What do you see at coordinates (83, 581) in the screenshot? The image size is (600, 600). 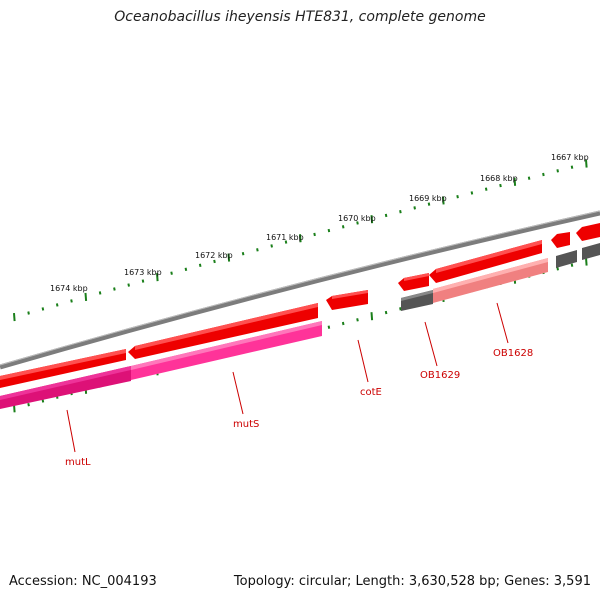 I see `accession-text: Accession: NC_004193` at bounding box center [83, 581].